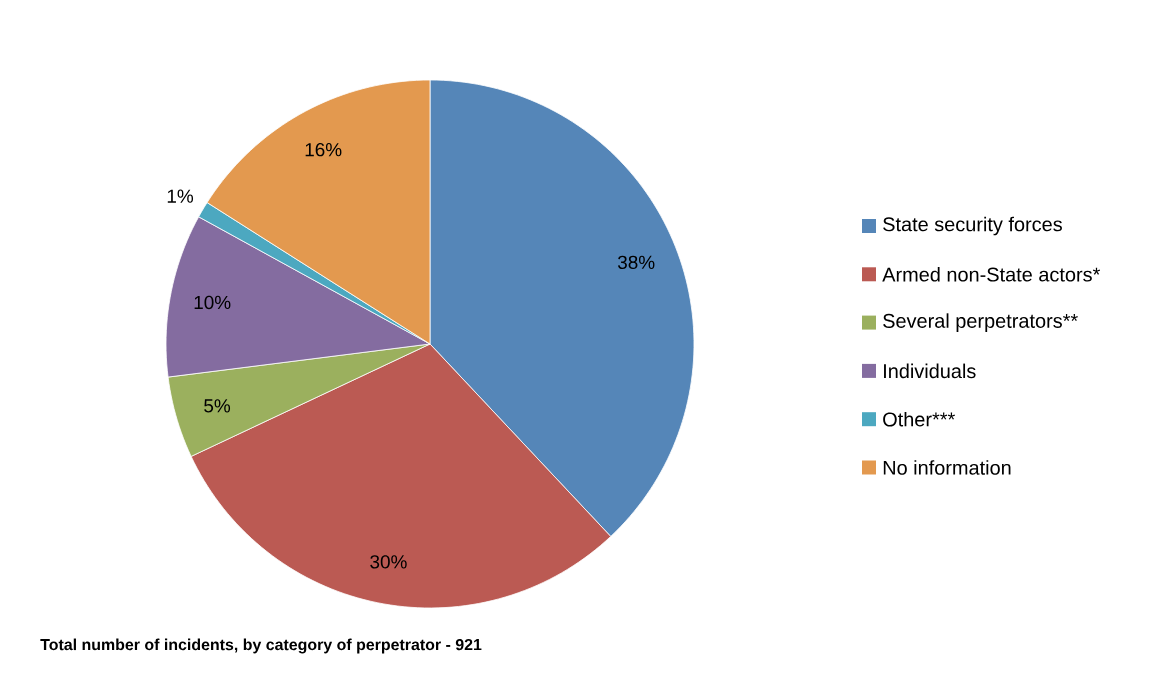 Image resolution: width=1172 pixels, height=673 pixels. Describe the element at coordinates (980, 322) in the screenshot. I see `legend-label: Several perpetrators**` at that location.